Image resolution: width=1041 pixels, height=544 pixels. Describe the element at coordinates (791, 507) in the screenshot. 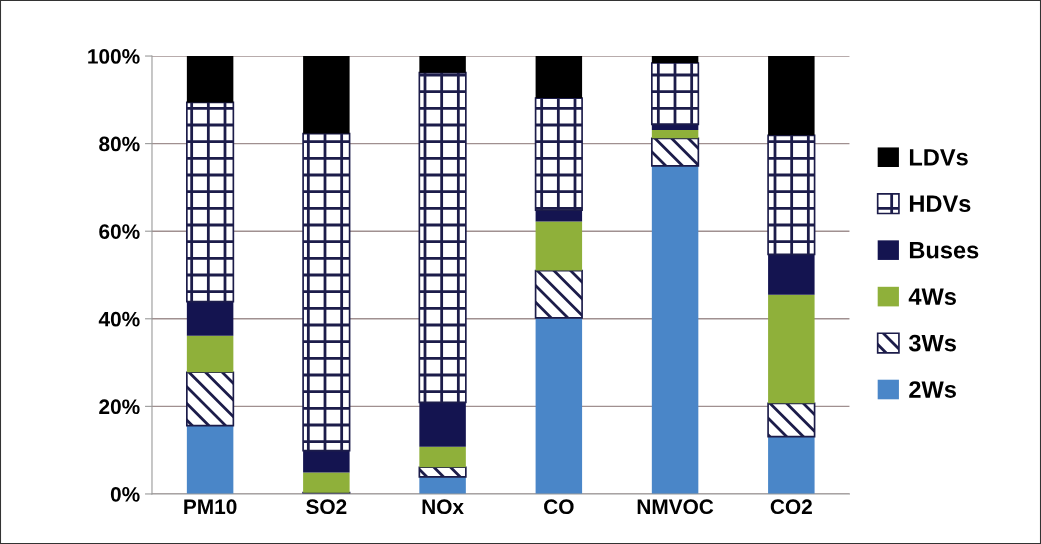

I see `x-tick-label: CO2` at that location.